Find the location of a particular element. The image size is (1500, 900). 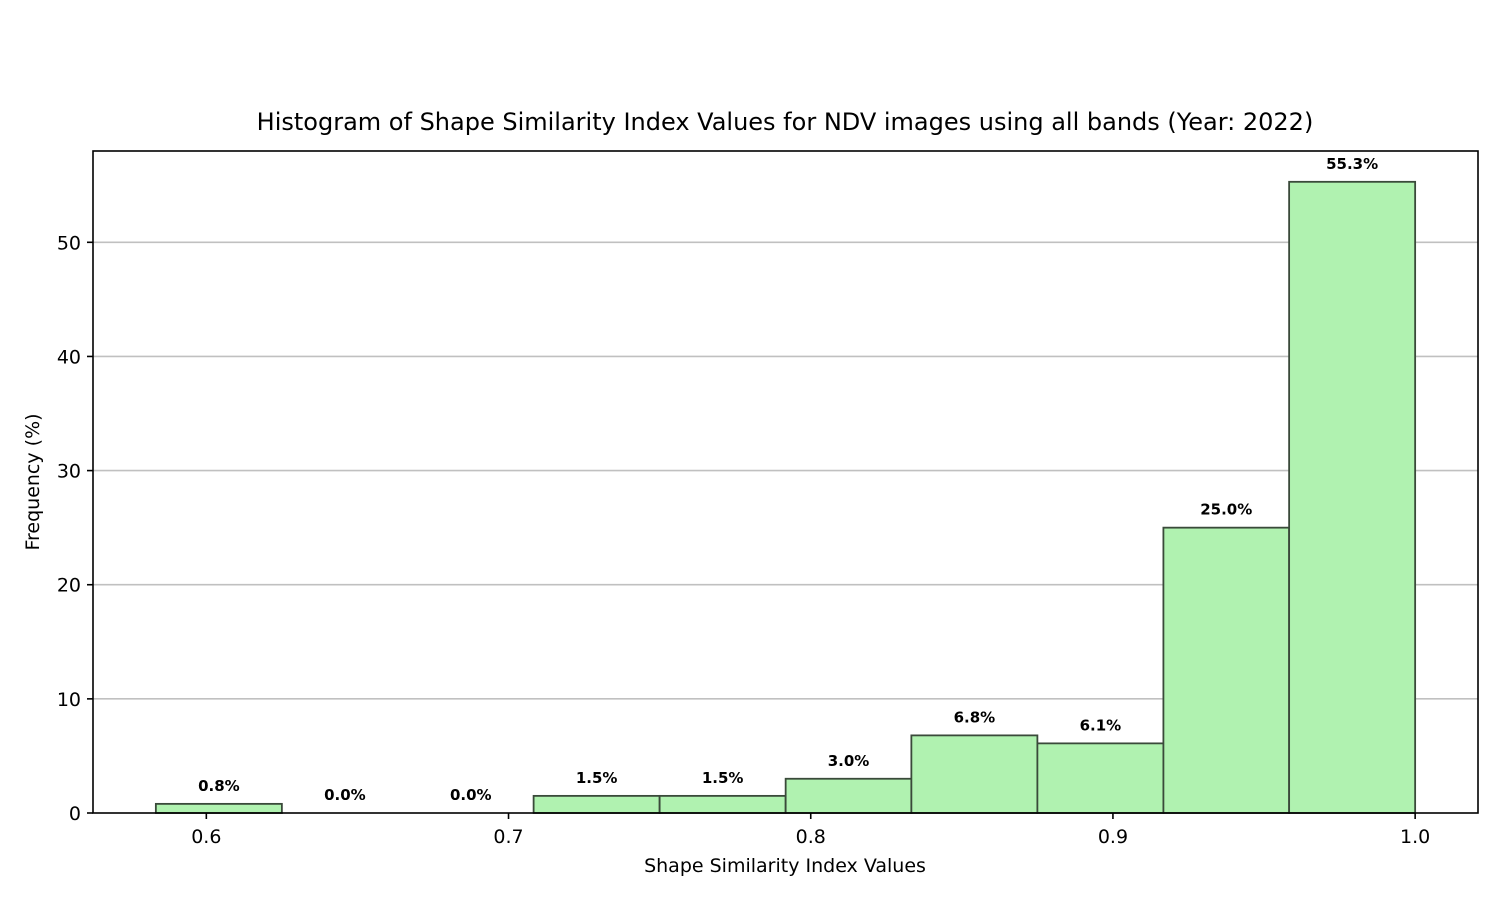

y-tick-label: 10 is located at coordinates (69, 700).